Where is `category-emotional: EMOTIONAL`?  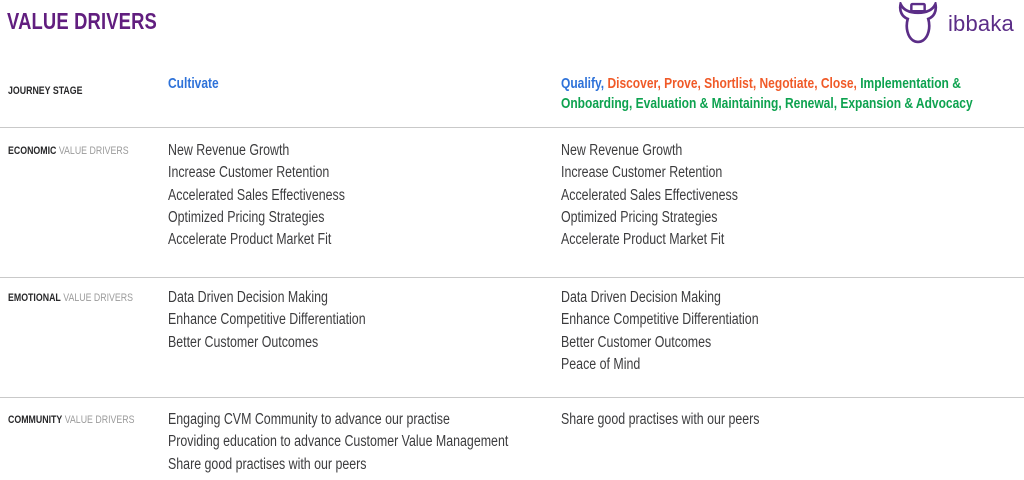 category-emotional: EMOTIONAL is located at coordinates (34, 298).